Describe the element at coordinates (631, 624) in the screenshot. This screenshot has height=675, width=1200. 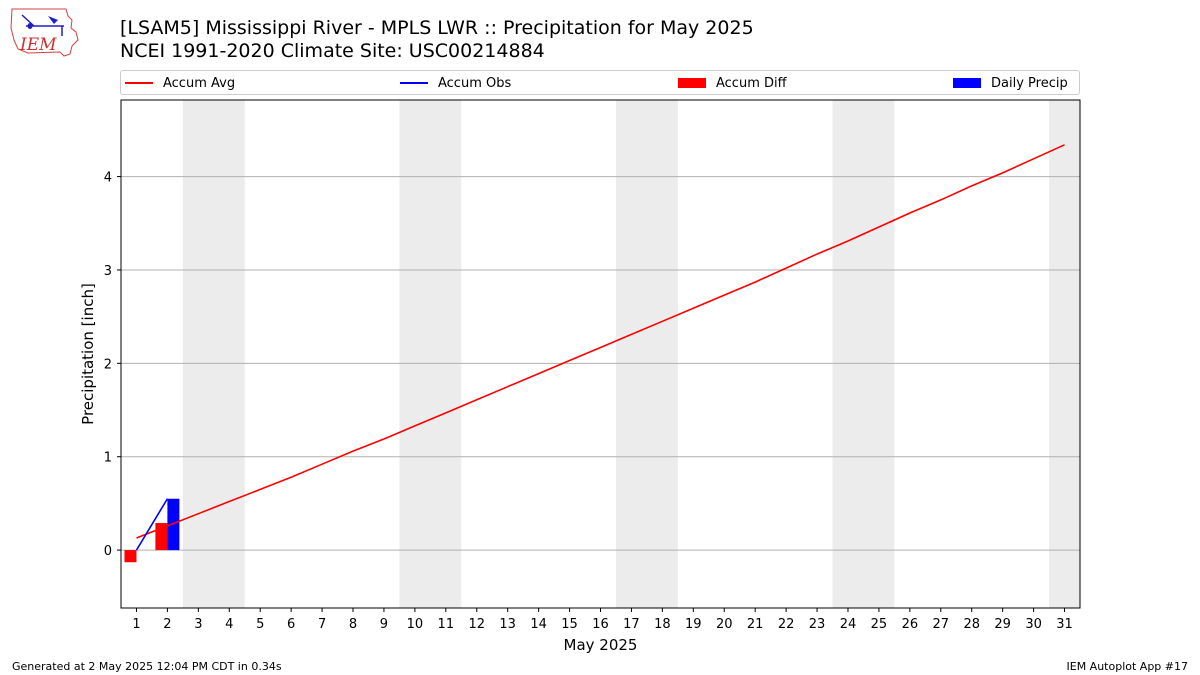
I see `x-tick-label-17: 17` at that location.